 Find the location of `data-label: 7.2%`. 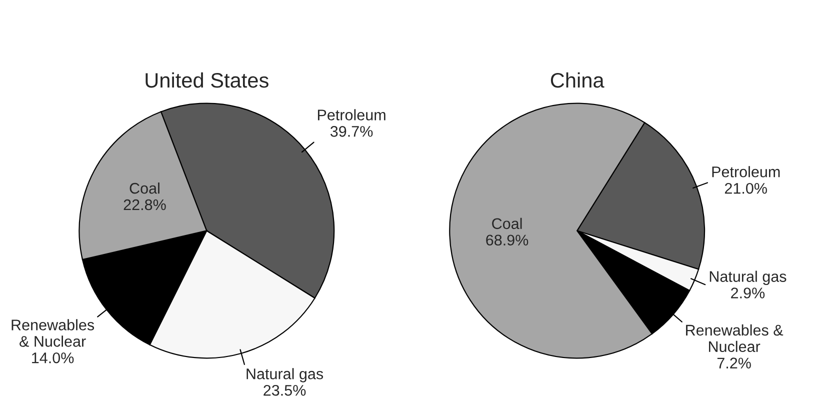

data-label: 7.2% is located at coordinates (734, 363).